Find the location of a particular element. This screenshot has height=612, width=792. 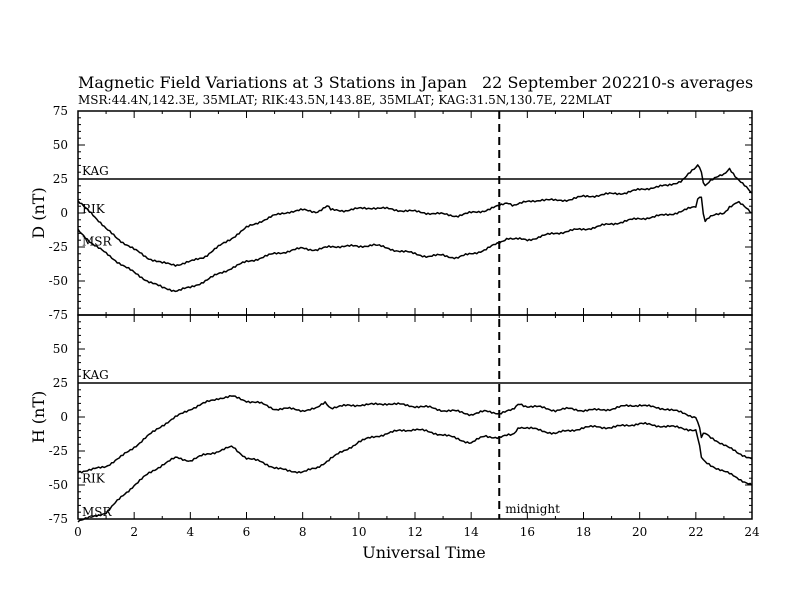

x-tick-label: 16 is located at coordinates (527, 532).